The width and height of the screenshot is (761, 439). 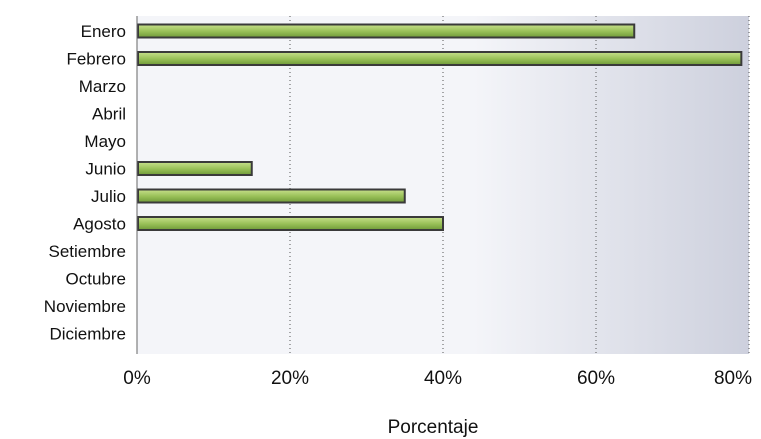 I want to click on category-label: Noviembre, so click(x=85, y=306).